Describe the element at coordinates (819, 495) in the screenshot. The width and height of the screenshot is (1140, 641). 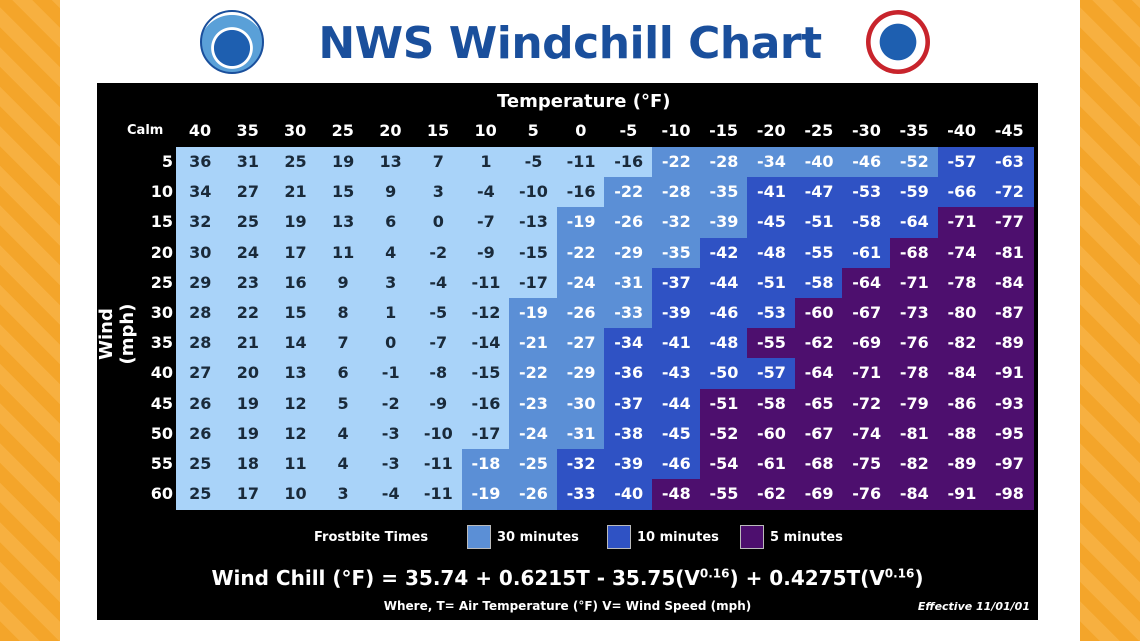
I see `windchill-cell: -69` at that location.